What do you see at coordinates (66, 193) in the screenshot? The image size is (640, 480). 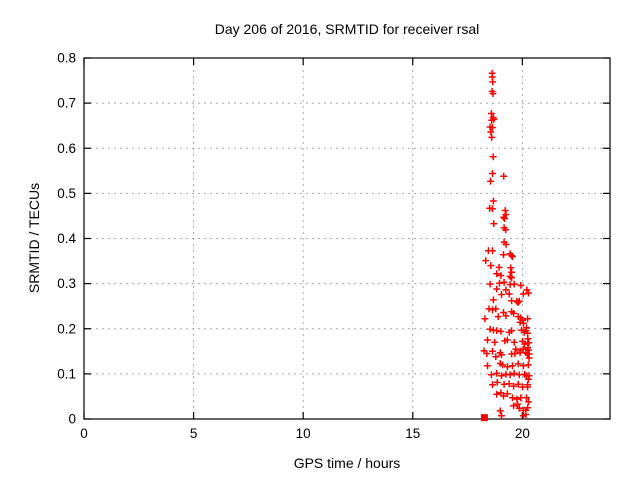 I see `y-tick-label: 0.5` at bounding box center [66, 193].